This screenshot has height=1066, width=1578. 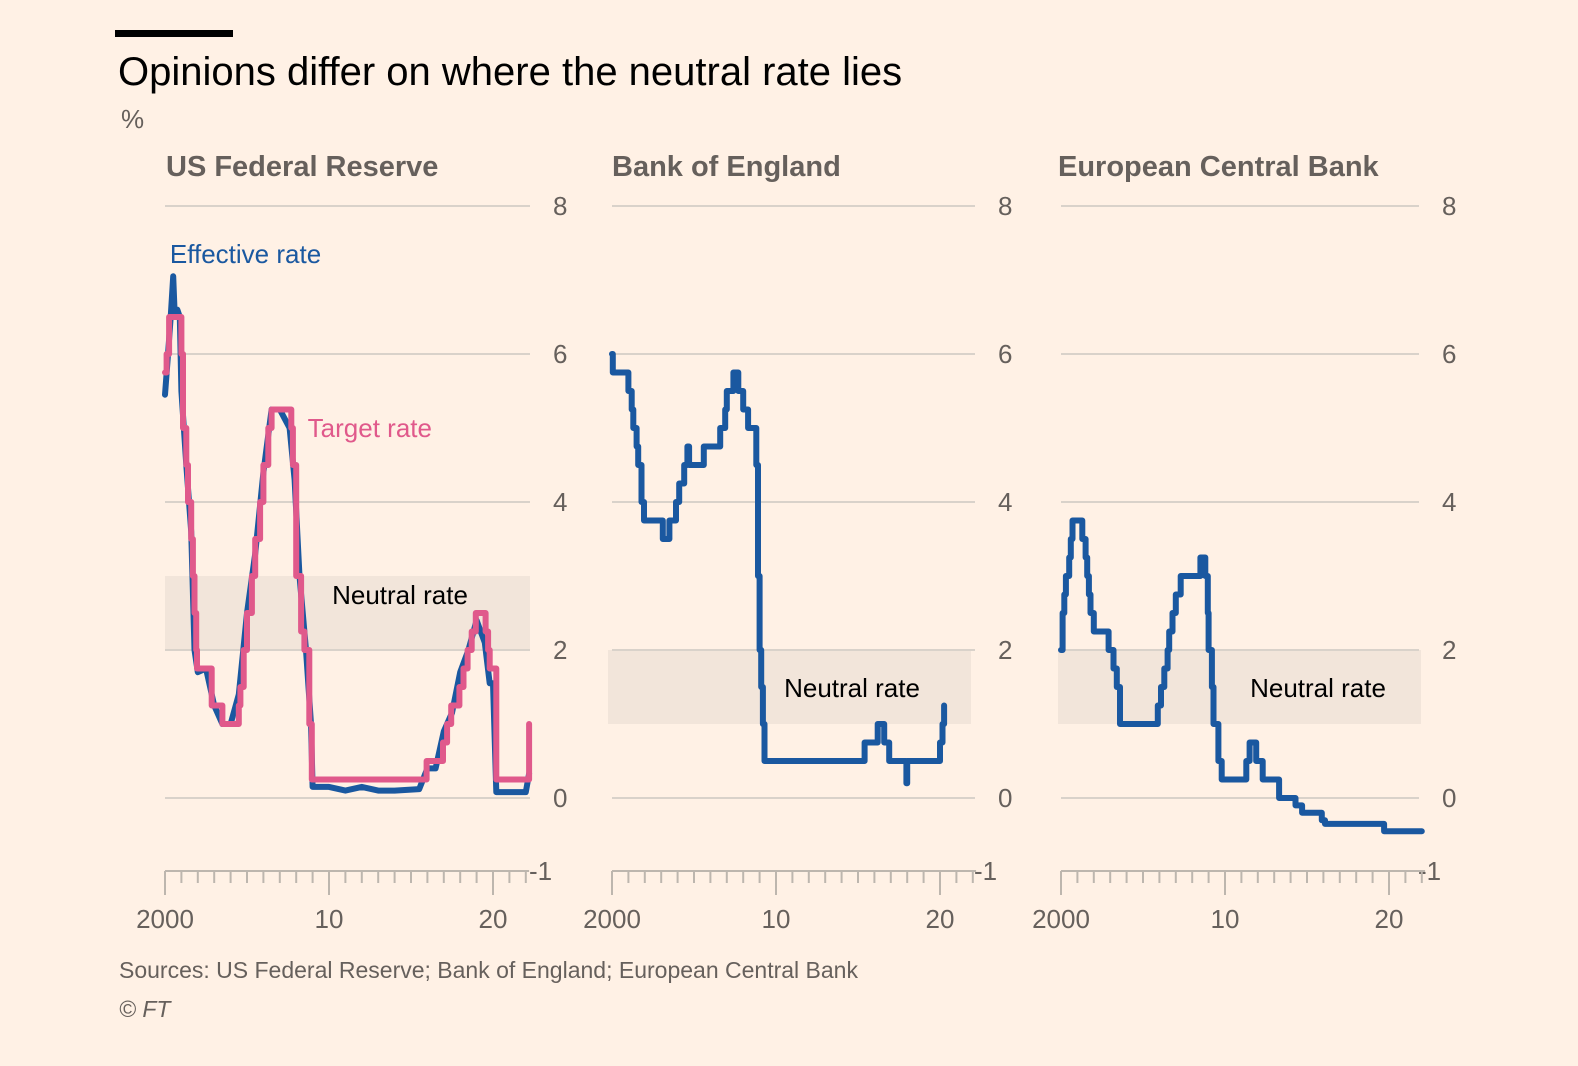 What do you see at coordinates (145, 1009) in the screenshot?
I see `copyright: © FT` at bounding box center [145, 1009].